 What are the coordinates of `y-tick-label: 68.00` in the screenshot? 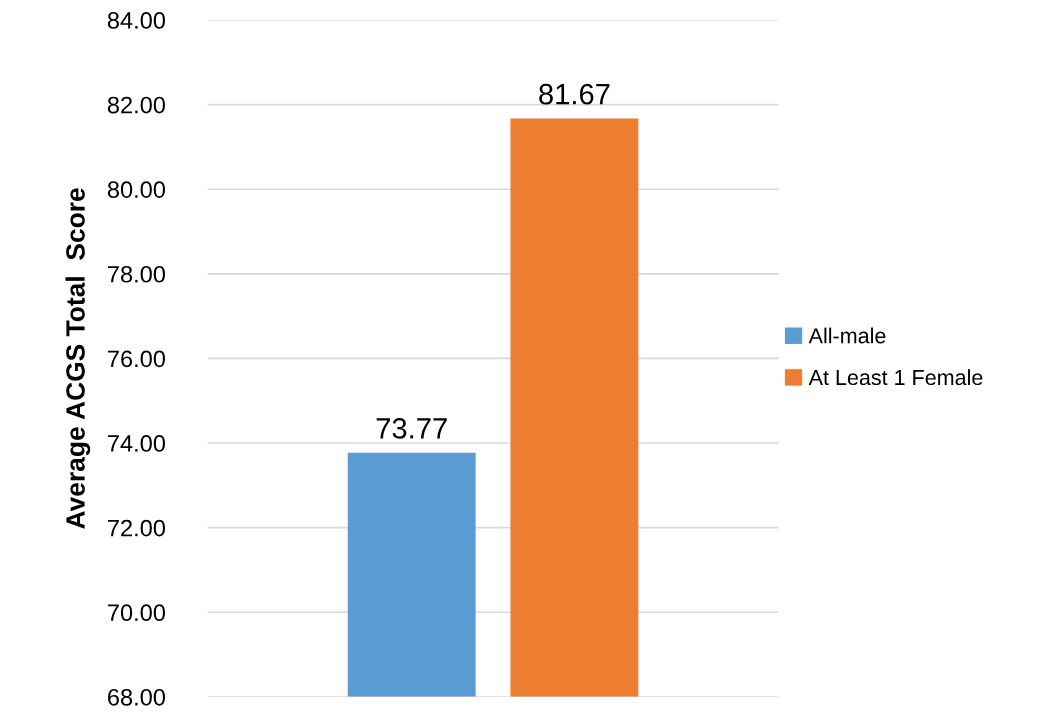 It's located at (137, 697).